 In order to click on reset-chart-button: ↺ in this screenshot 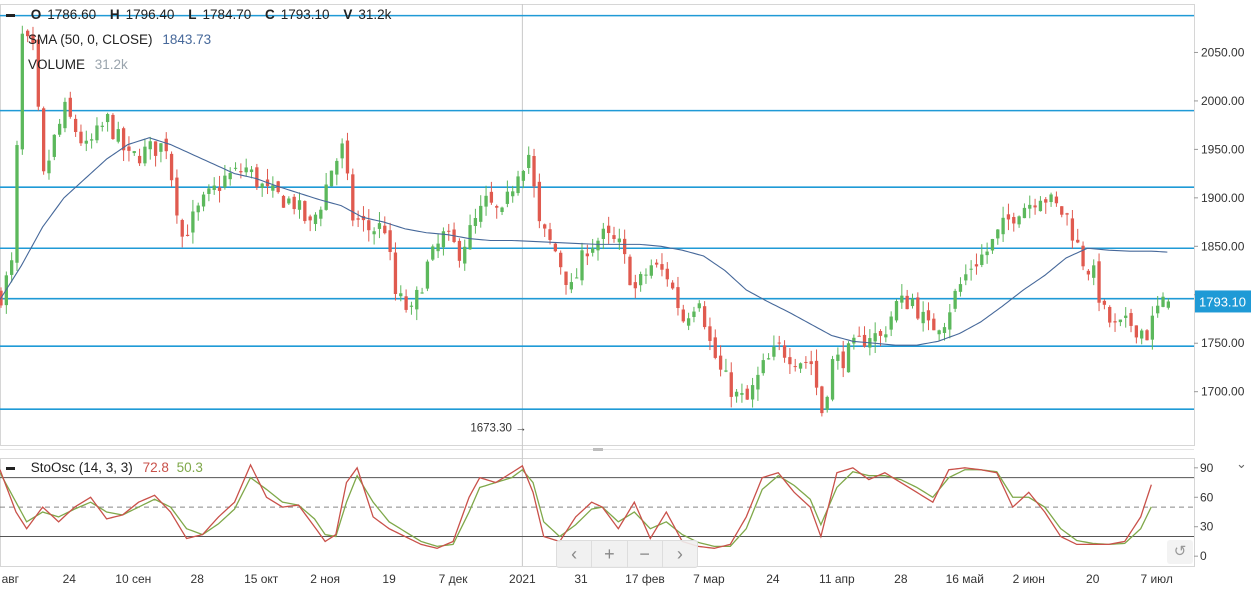, I will do `click(1180, 552)`.